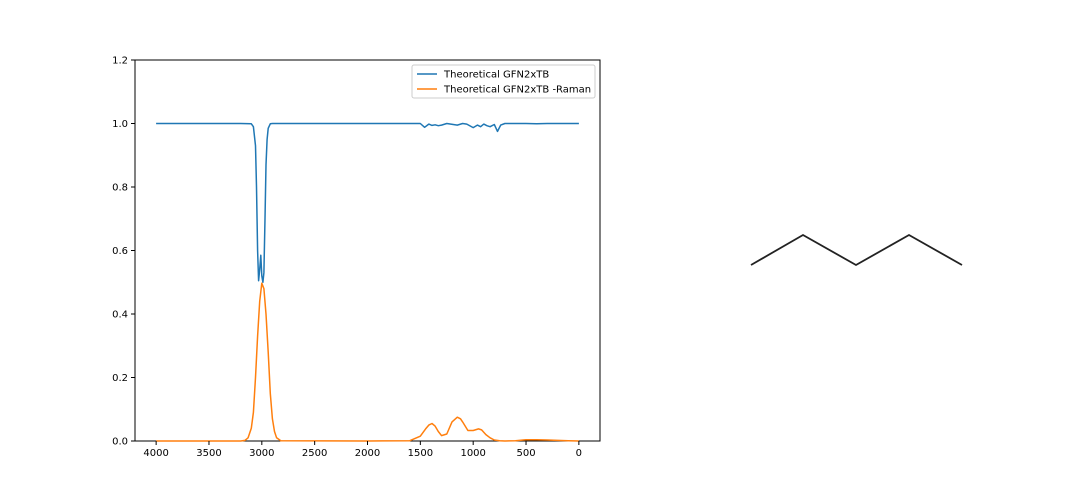  I want to click on x-tick-label: 3500, so click(208, 453).